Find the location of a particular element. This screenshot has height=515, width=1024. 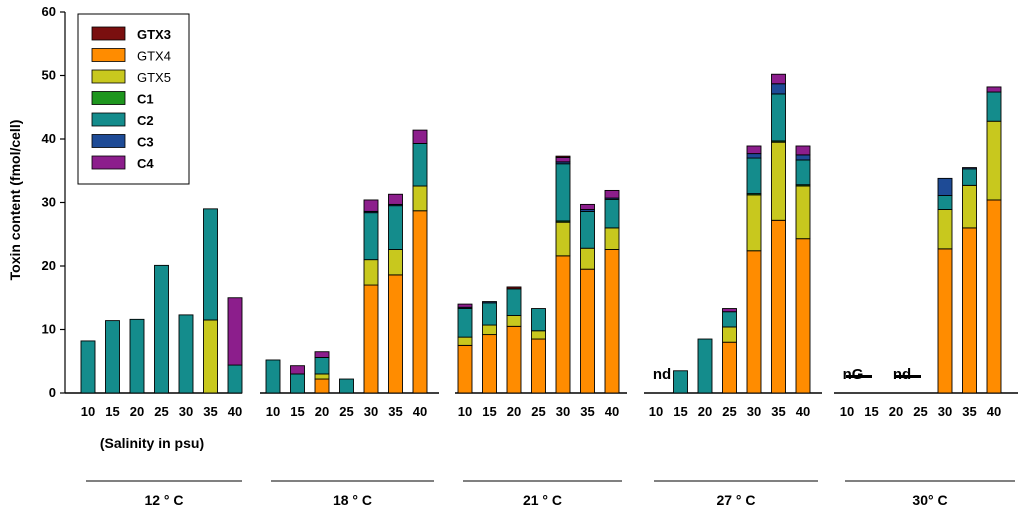

legend-label-c1: C1 is located at coordinates (145, 99).